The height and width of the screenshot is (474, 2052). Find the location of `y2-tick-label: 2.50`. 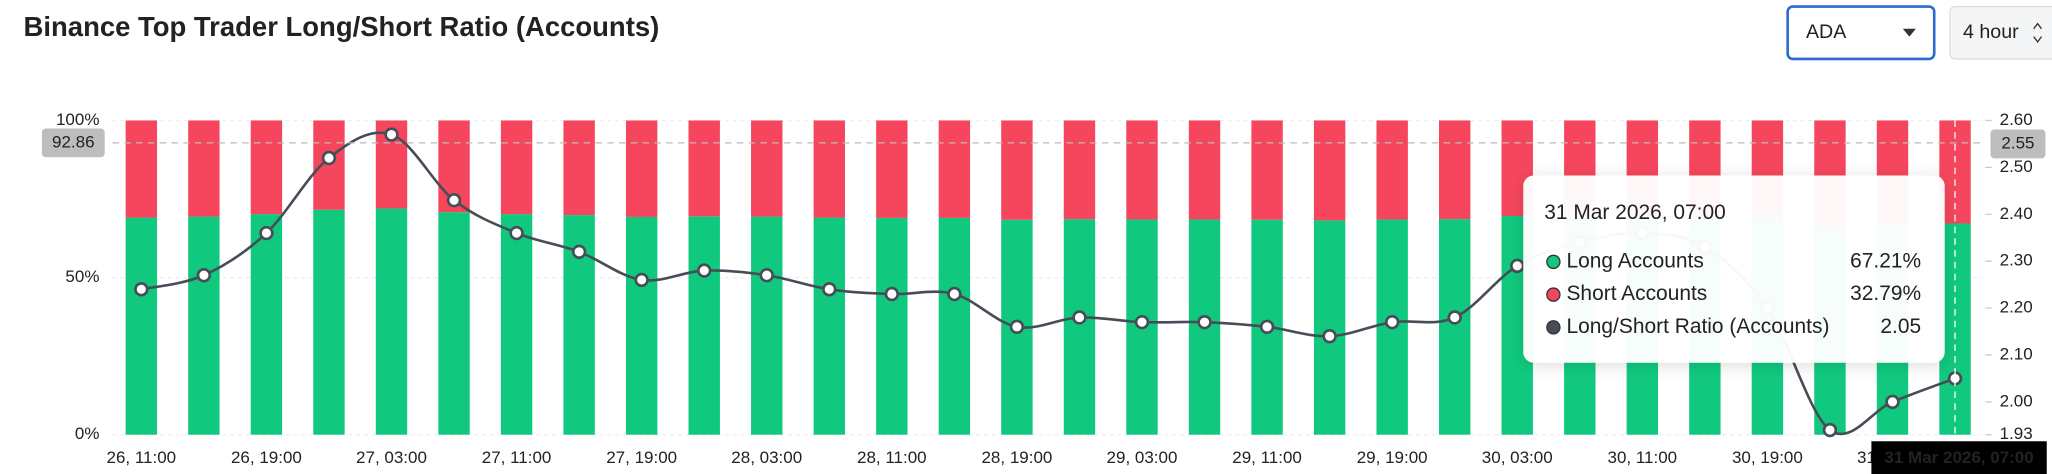

y2-tick-label: 2.50 is located at coordinates (2016, 166).